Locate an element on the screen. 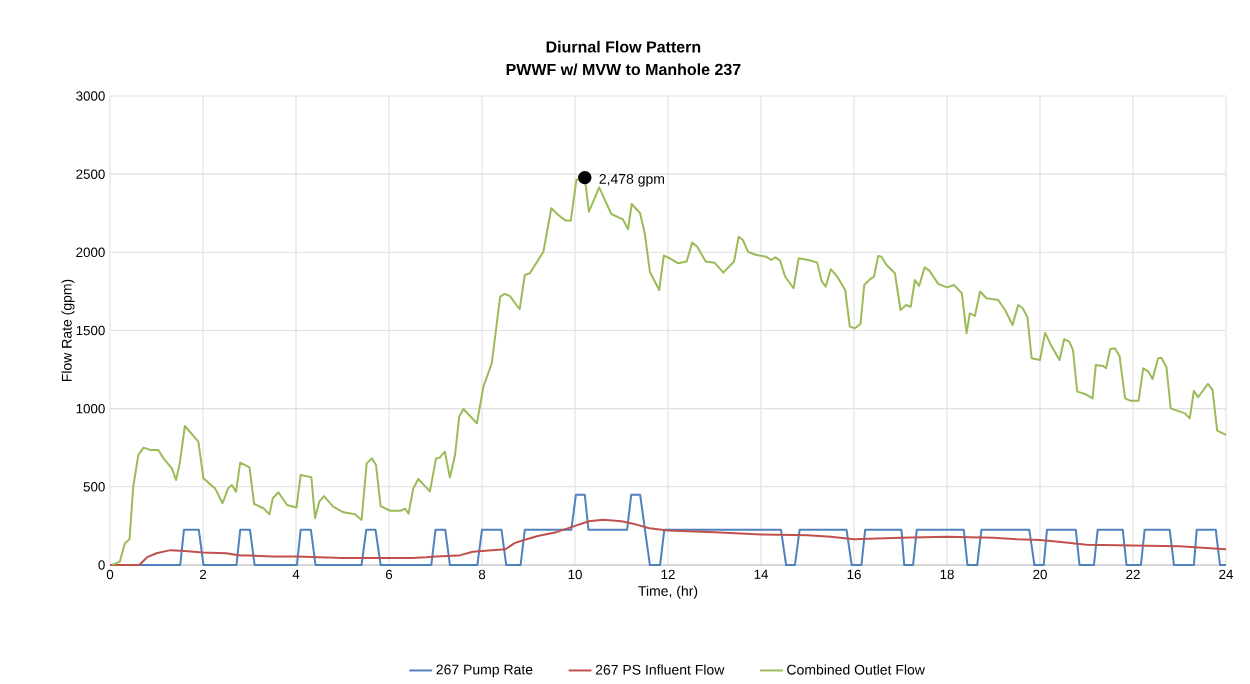 The width and height of the screenshot is (1250, 684). y-tick-label: 1500 is located at coordinates (90, 330).